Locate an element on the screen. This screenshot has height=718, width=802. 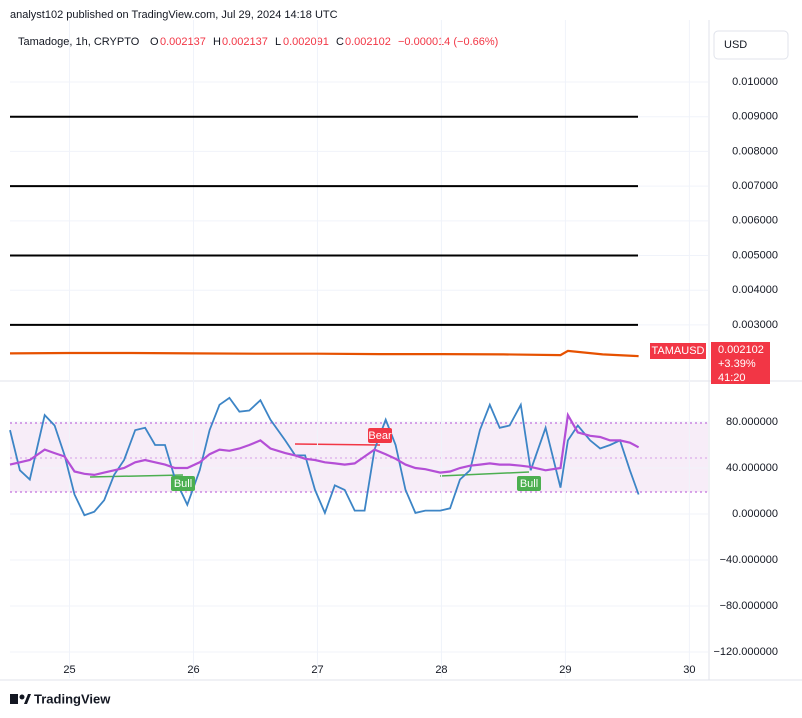
y-tick-label: 0.005000 is located at coordinates (755, 255).